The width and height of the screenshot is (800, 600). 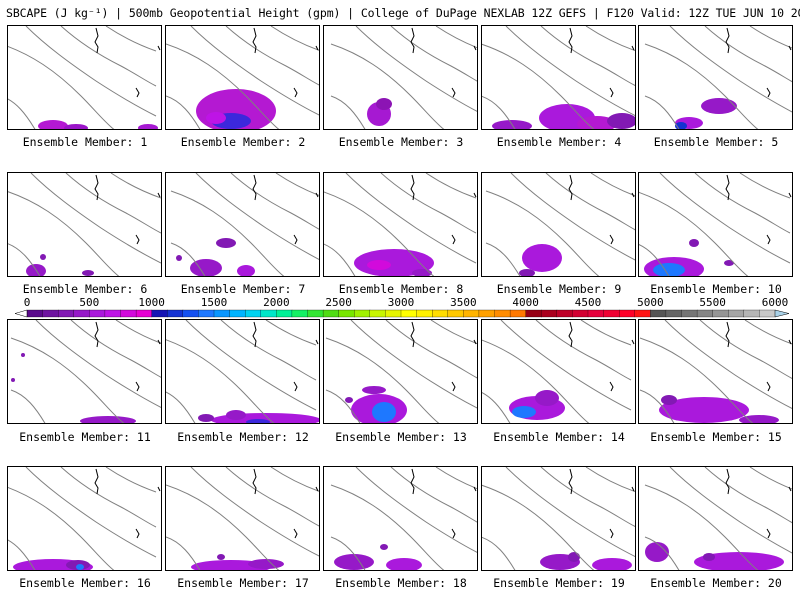 I want to click on colorbar-tick-label: 0, so click(x=27, y=302).